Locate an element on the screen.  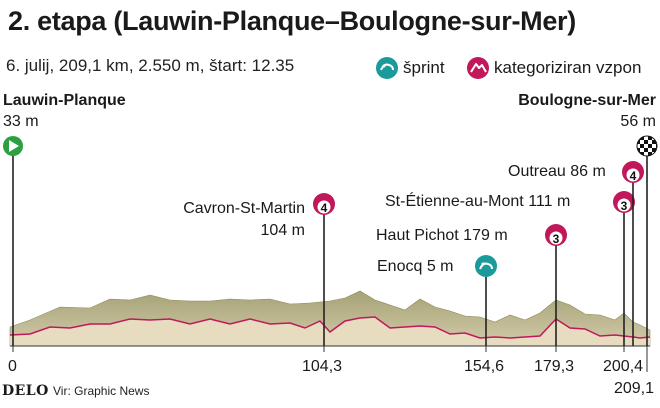
km-ticks is located at coordinates (330, 359).